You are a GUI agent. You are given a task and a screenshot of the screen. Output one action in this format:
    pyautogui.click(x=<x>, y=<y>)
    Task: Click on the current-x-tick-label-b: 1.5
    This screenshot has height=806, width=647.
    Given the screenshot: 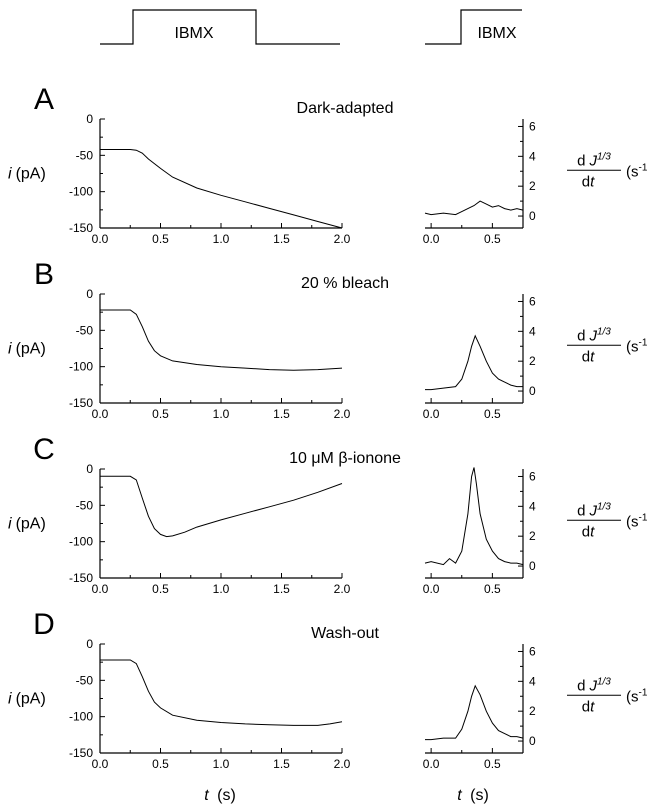 What is the action you would take?
    pyautogui.click(x=281, y=414)
    